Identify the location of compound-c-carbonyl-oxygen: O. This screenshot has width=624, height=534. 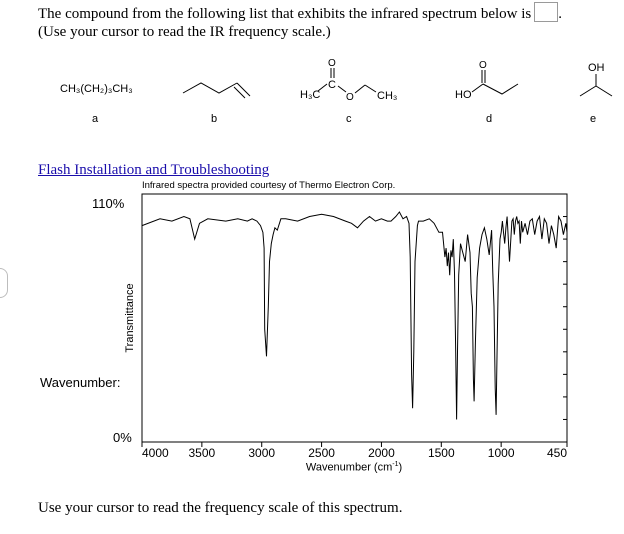
(332, 63).